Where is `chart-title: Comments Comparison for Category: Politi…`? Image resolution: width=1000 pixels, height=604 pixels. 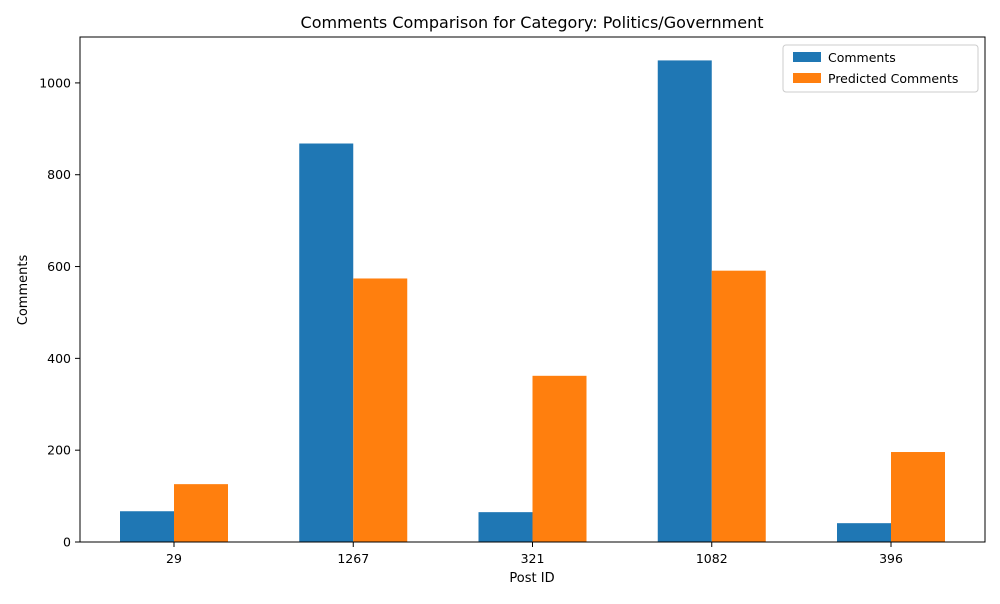
chart-title: Comments Comparison for Category: Politi… is located at coordinates (532, 22).